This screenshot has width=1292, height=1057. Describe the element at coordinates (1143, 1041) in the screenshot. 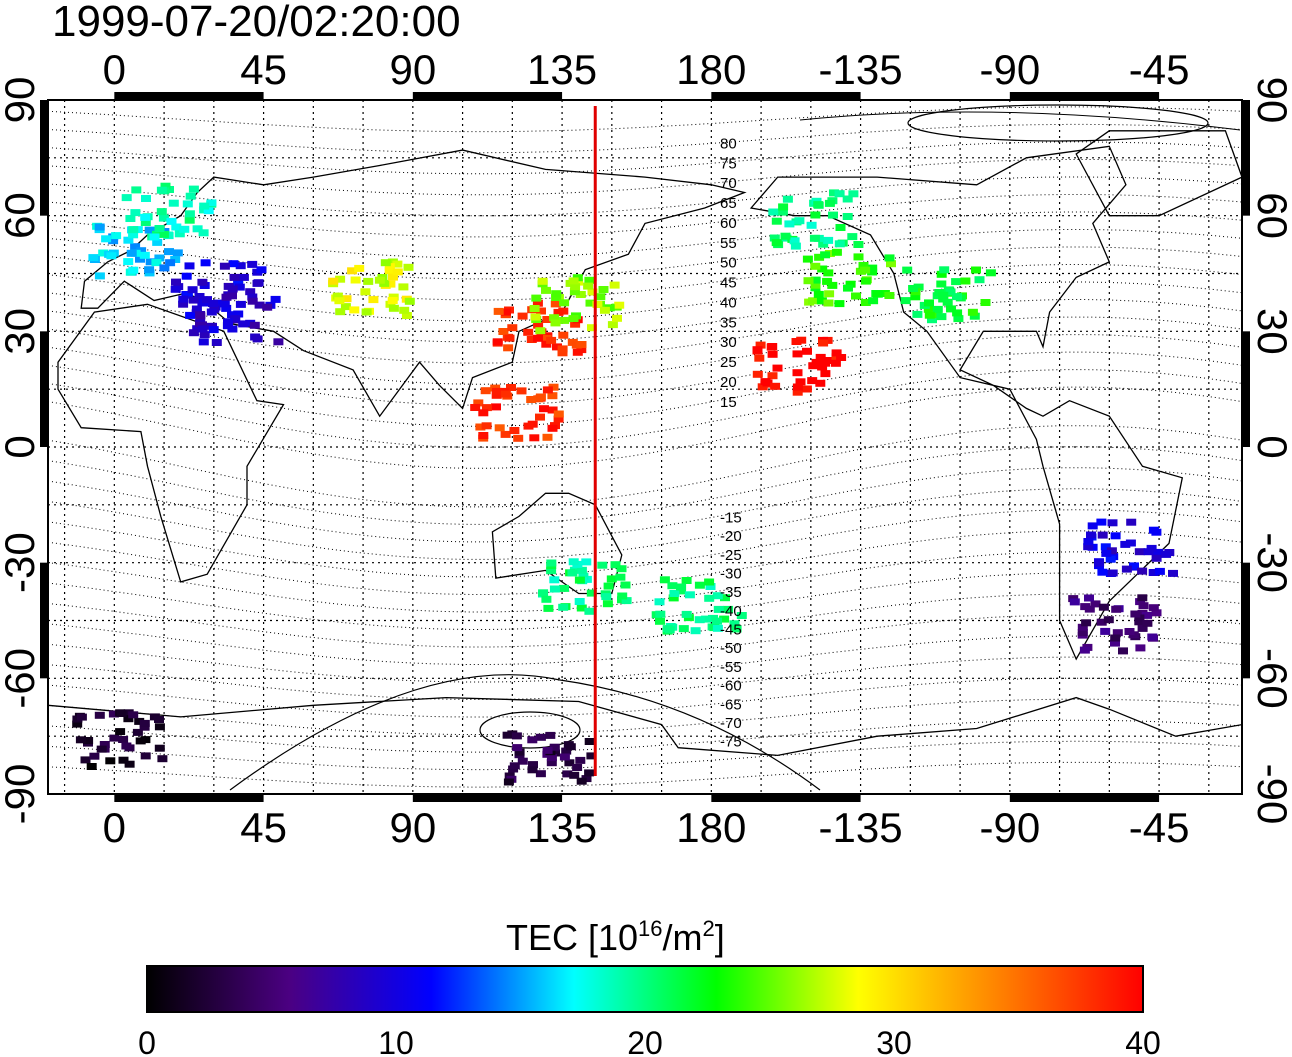

I see `colorbar-tick-label: 40` at that location.